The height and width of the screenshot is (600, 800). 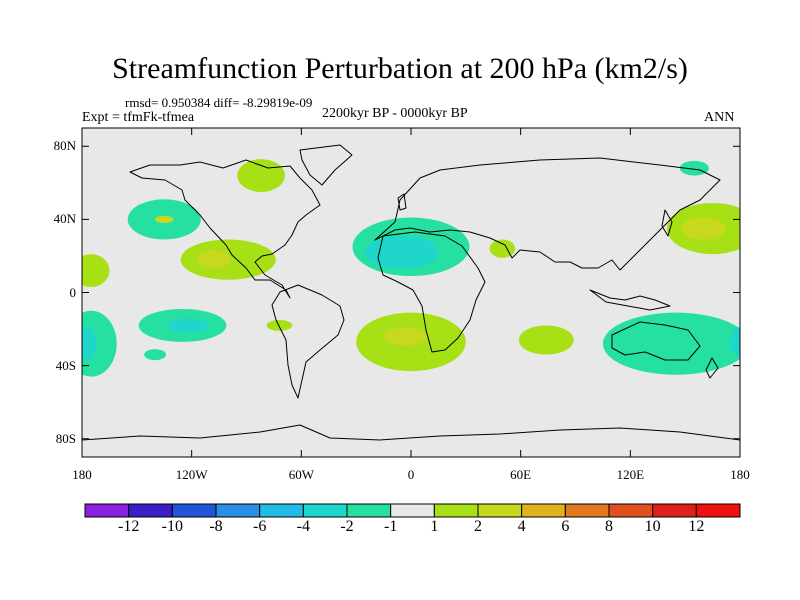 What do you see at coordinates (64, 146) in the screenshot?
I see `lat-label-80n: 80N` at bounding box center [64, 146].